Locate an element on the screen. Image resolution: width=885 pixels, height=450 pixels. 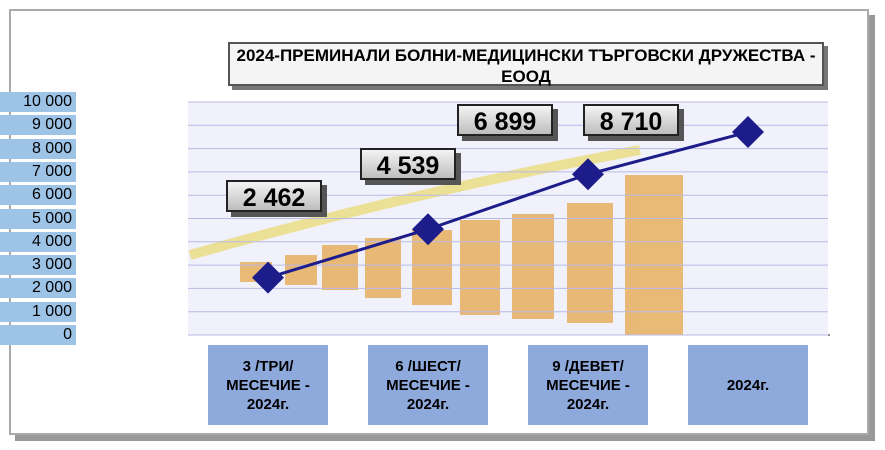
x-tick-label: 2024г. is located at coordinates (748, 385).